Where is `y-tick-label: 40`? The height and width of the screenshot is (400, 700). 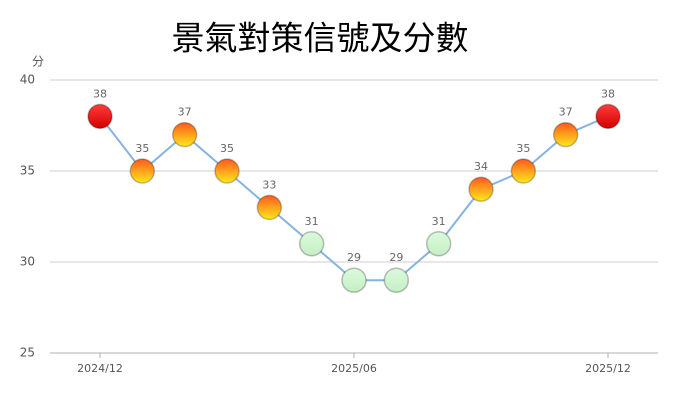 y-tick-label: 40 is located at coordinates (27, 80).